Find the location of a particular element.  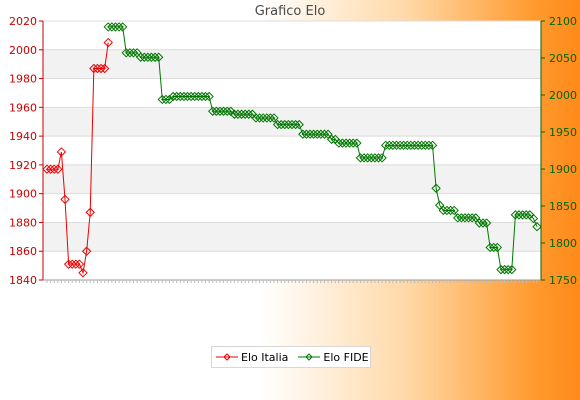

y-left-tick-label: 1860 is located at coordinates (23, 251).